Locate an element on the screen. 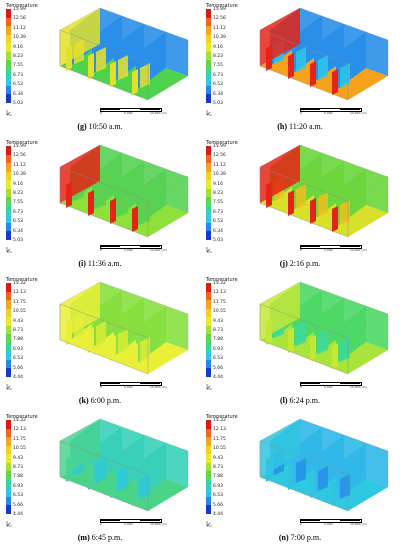 The width and height of the screenshot is (401, 550). panel-time: 11:20 a.m. is located at coordinates (305, 126).